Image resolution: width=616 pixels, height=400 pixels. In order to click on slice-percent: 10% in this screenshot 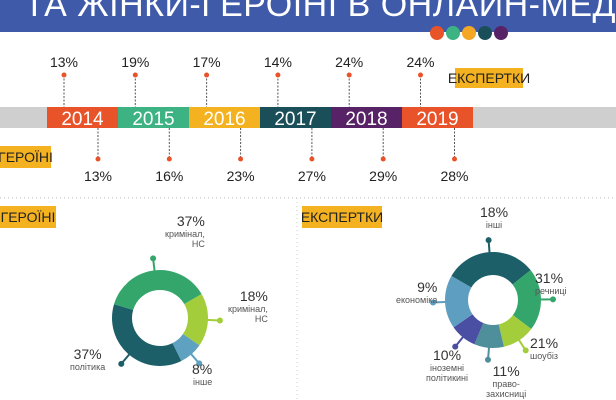, I will do `click(447, 355)`.